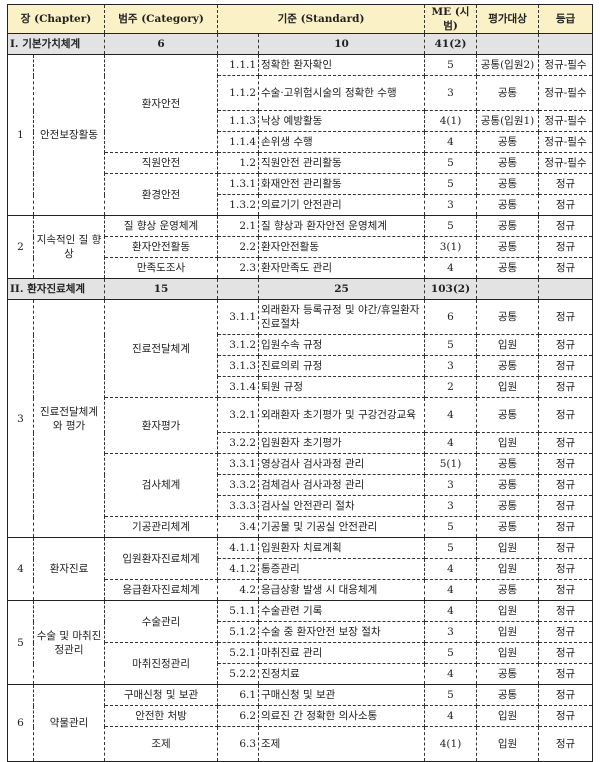  What do you see at coordinates (161, 425) in the screenshot?
I see `category-name: 환자평가` at bounding box center [161, 425].